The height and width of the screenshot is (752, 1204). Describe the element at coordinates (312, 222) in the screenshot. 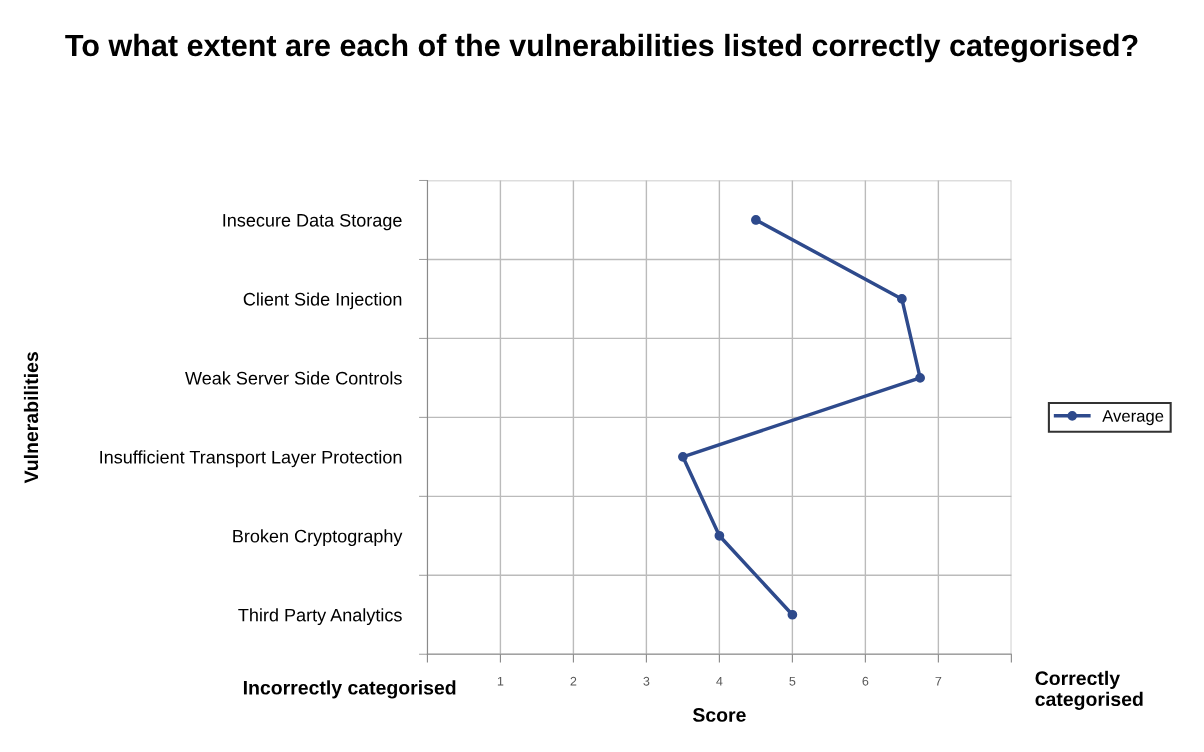

I see `y-tick-label: Insecure Data Storage` at that location.